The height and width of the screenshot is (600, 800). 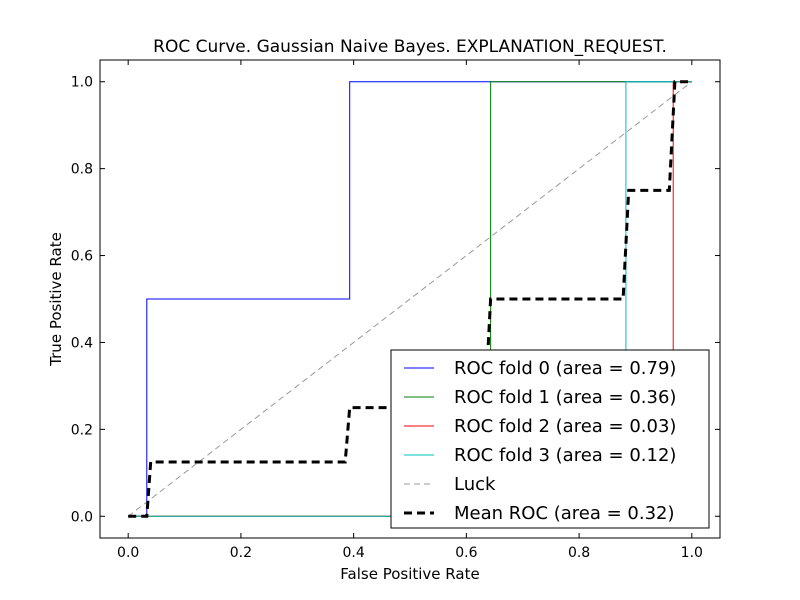 I want to click on y-tick-label: 0.8, so click(x=82, y=170).